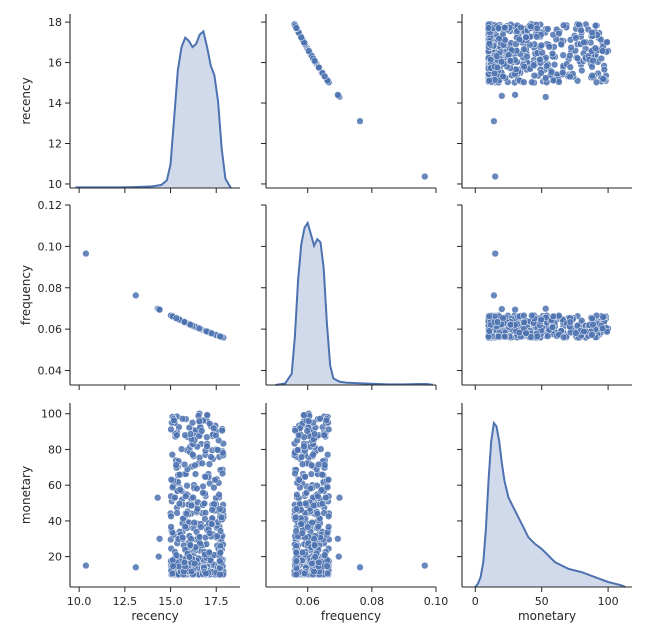 The image size is (659, 642). What do you see at coordinates (544, 103) in the screenshot?
I see `panel-recency-vs-monetary` at bounding box center [544, 103].